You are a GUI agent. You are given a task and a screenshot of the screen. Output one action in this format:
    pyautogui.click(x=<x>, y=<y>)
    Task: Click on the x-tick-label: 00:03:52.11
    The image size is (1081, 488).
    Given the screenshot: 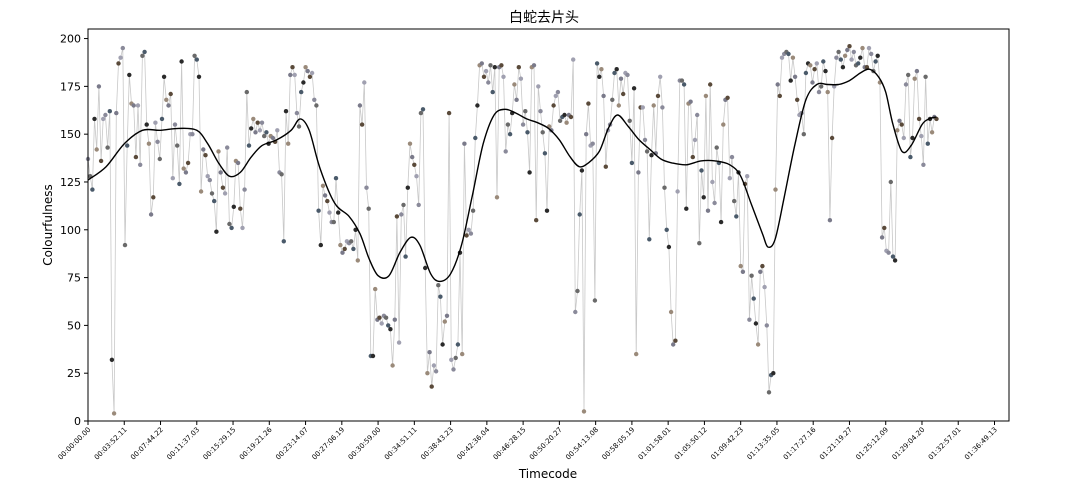 What is the action you would take?
    pyautogui.click(x=111, y=444)
    